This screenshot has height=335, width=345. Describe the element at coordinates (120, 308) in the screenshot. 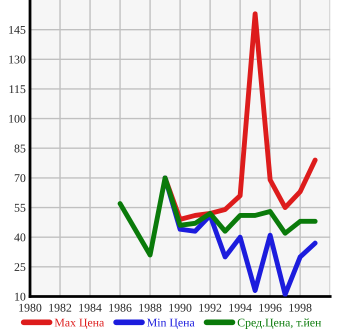

I see `x-tick-label: 1986` at that location.